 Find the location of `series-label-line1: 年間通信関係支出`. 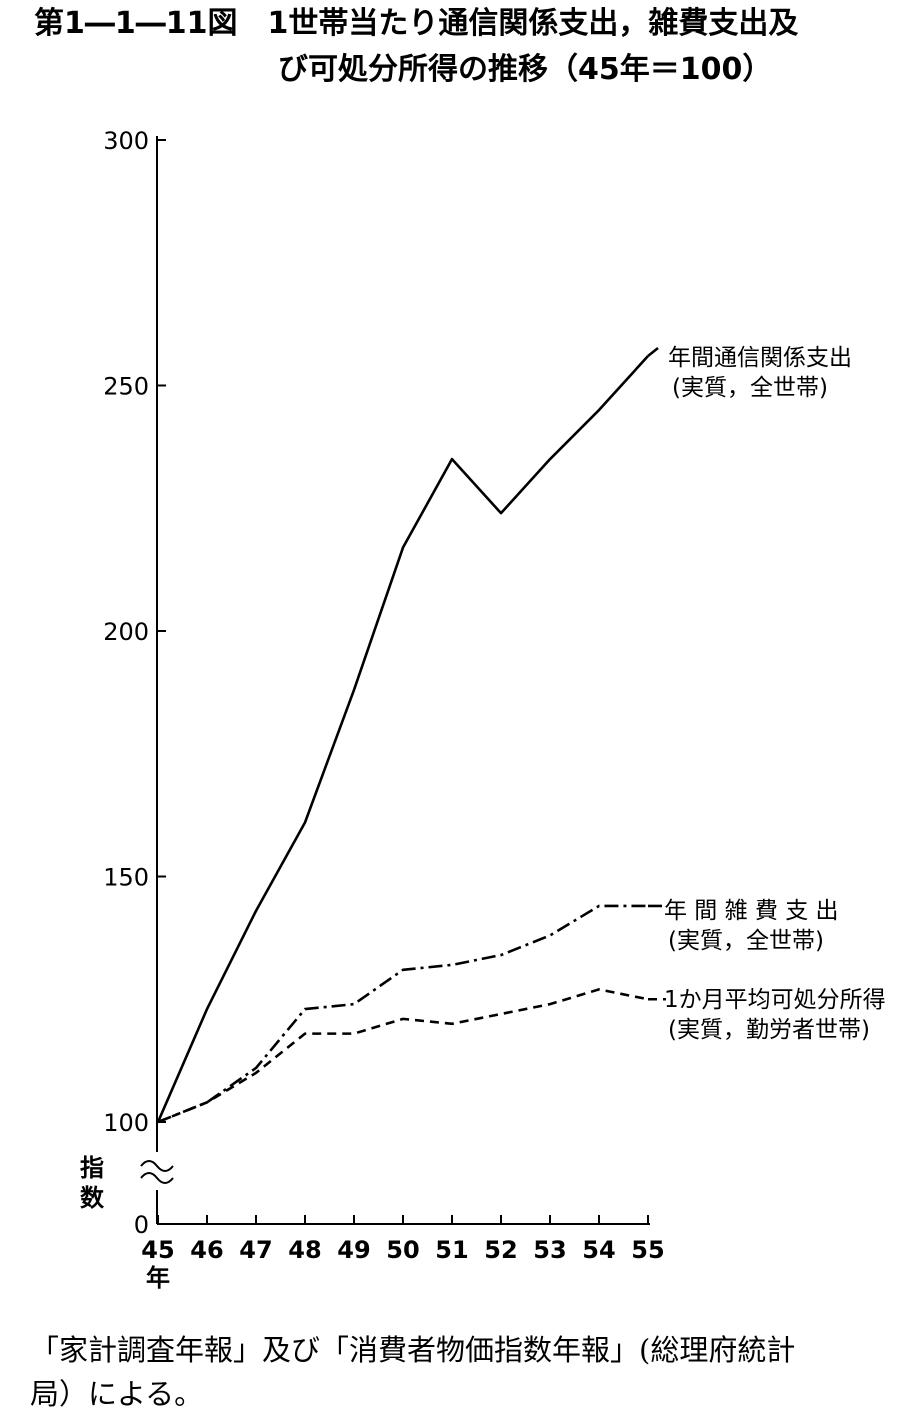

series-label-line1: 年間通信関係支出 is located at coordinates (760, 358).